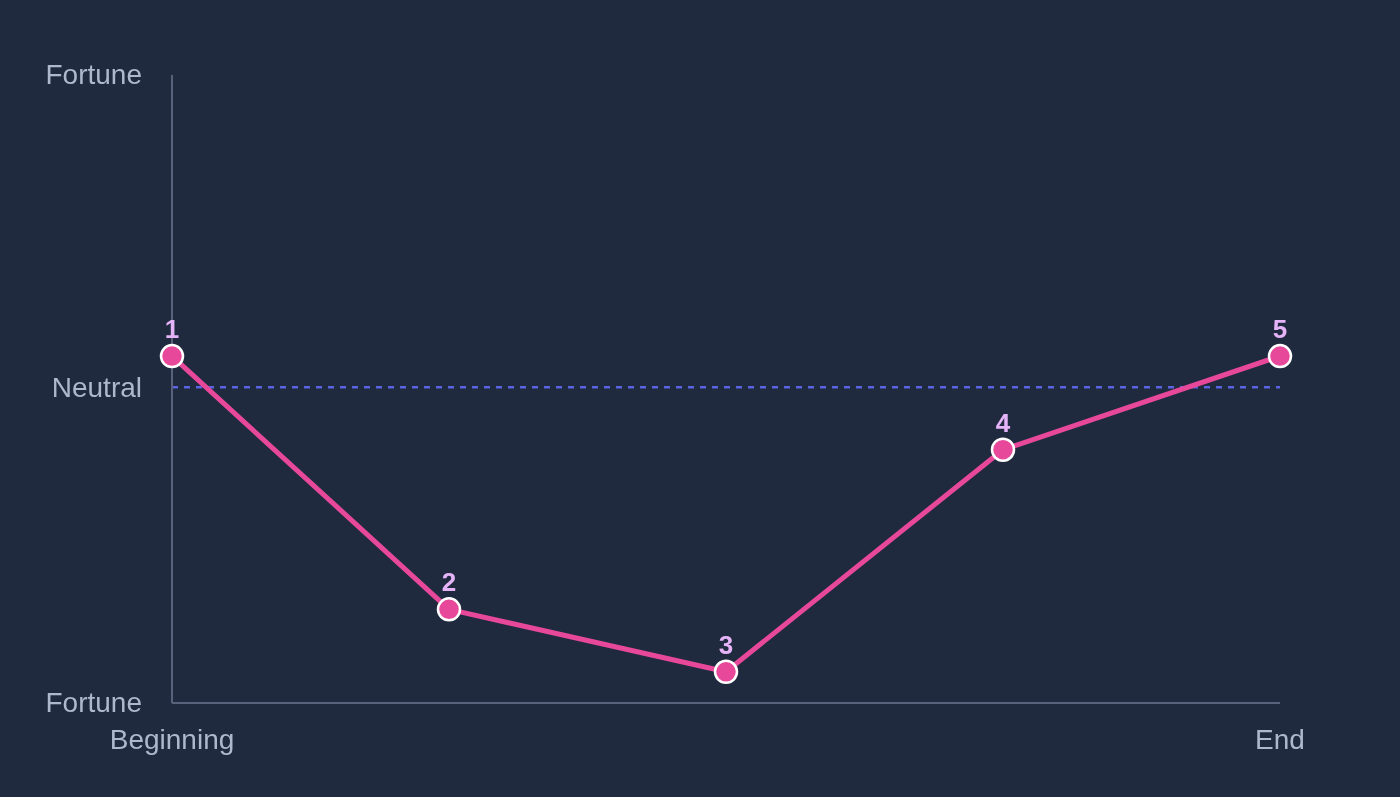 Image resolution: width=1400 pixels, height=797 pixels. What do you see at coordinates (172, 739) in the screenshot?
I see `x-tick-label: Beginning` at bounding box center [172, 739].